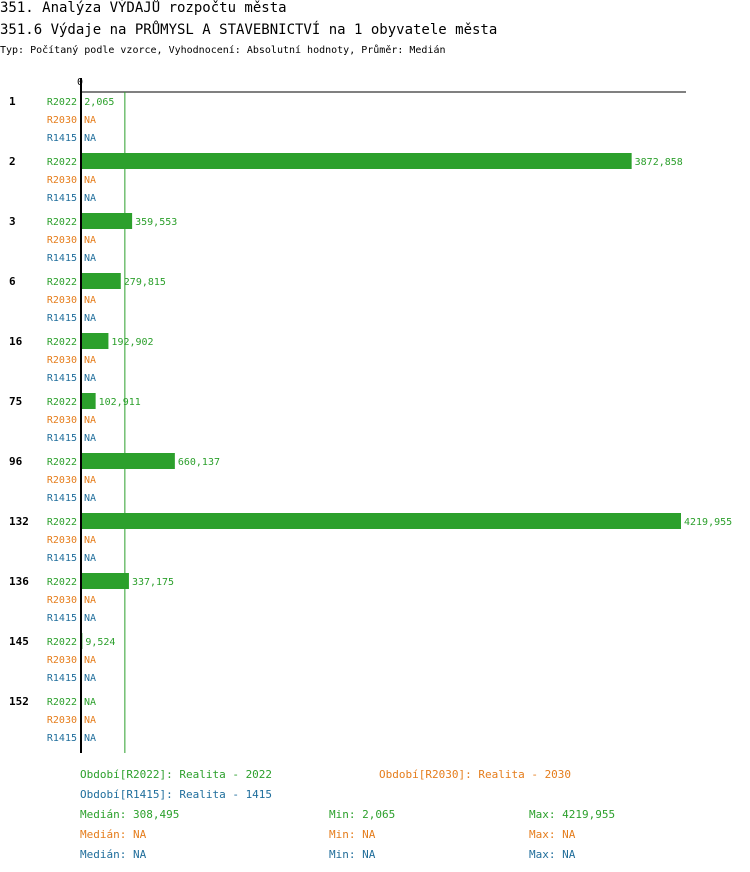 The image size is (750, 872). I want to click on category-label-3: 3, so click(12, 221).